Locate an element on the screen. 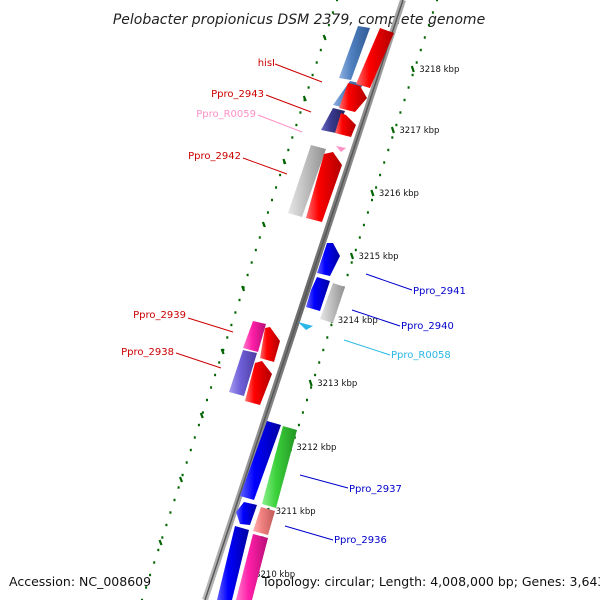 The width and height of the screenshot is (600, 600). tick-label: 3210 kbp is located at coordinates (275, 575).